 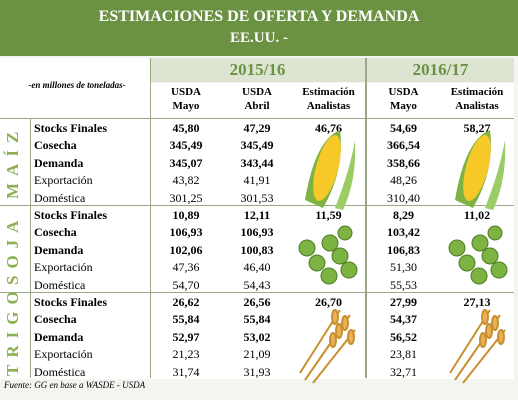 I want to click on note-cell, so click(x=75, y=88).